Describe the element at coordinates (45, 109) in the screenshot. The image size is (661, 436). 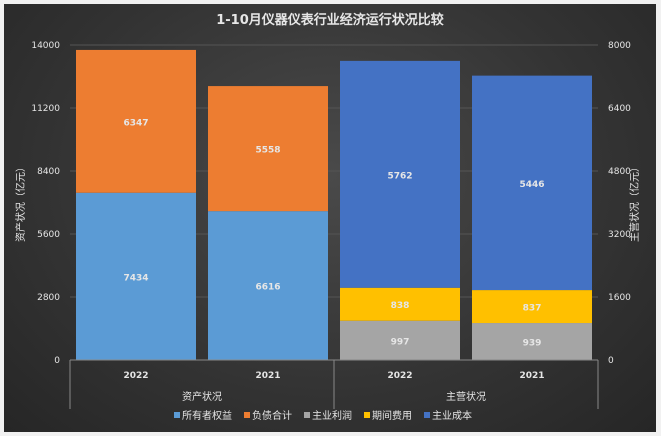
I see `y-left-tick-label: 11200` at that location.